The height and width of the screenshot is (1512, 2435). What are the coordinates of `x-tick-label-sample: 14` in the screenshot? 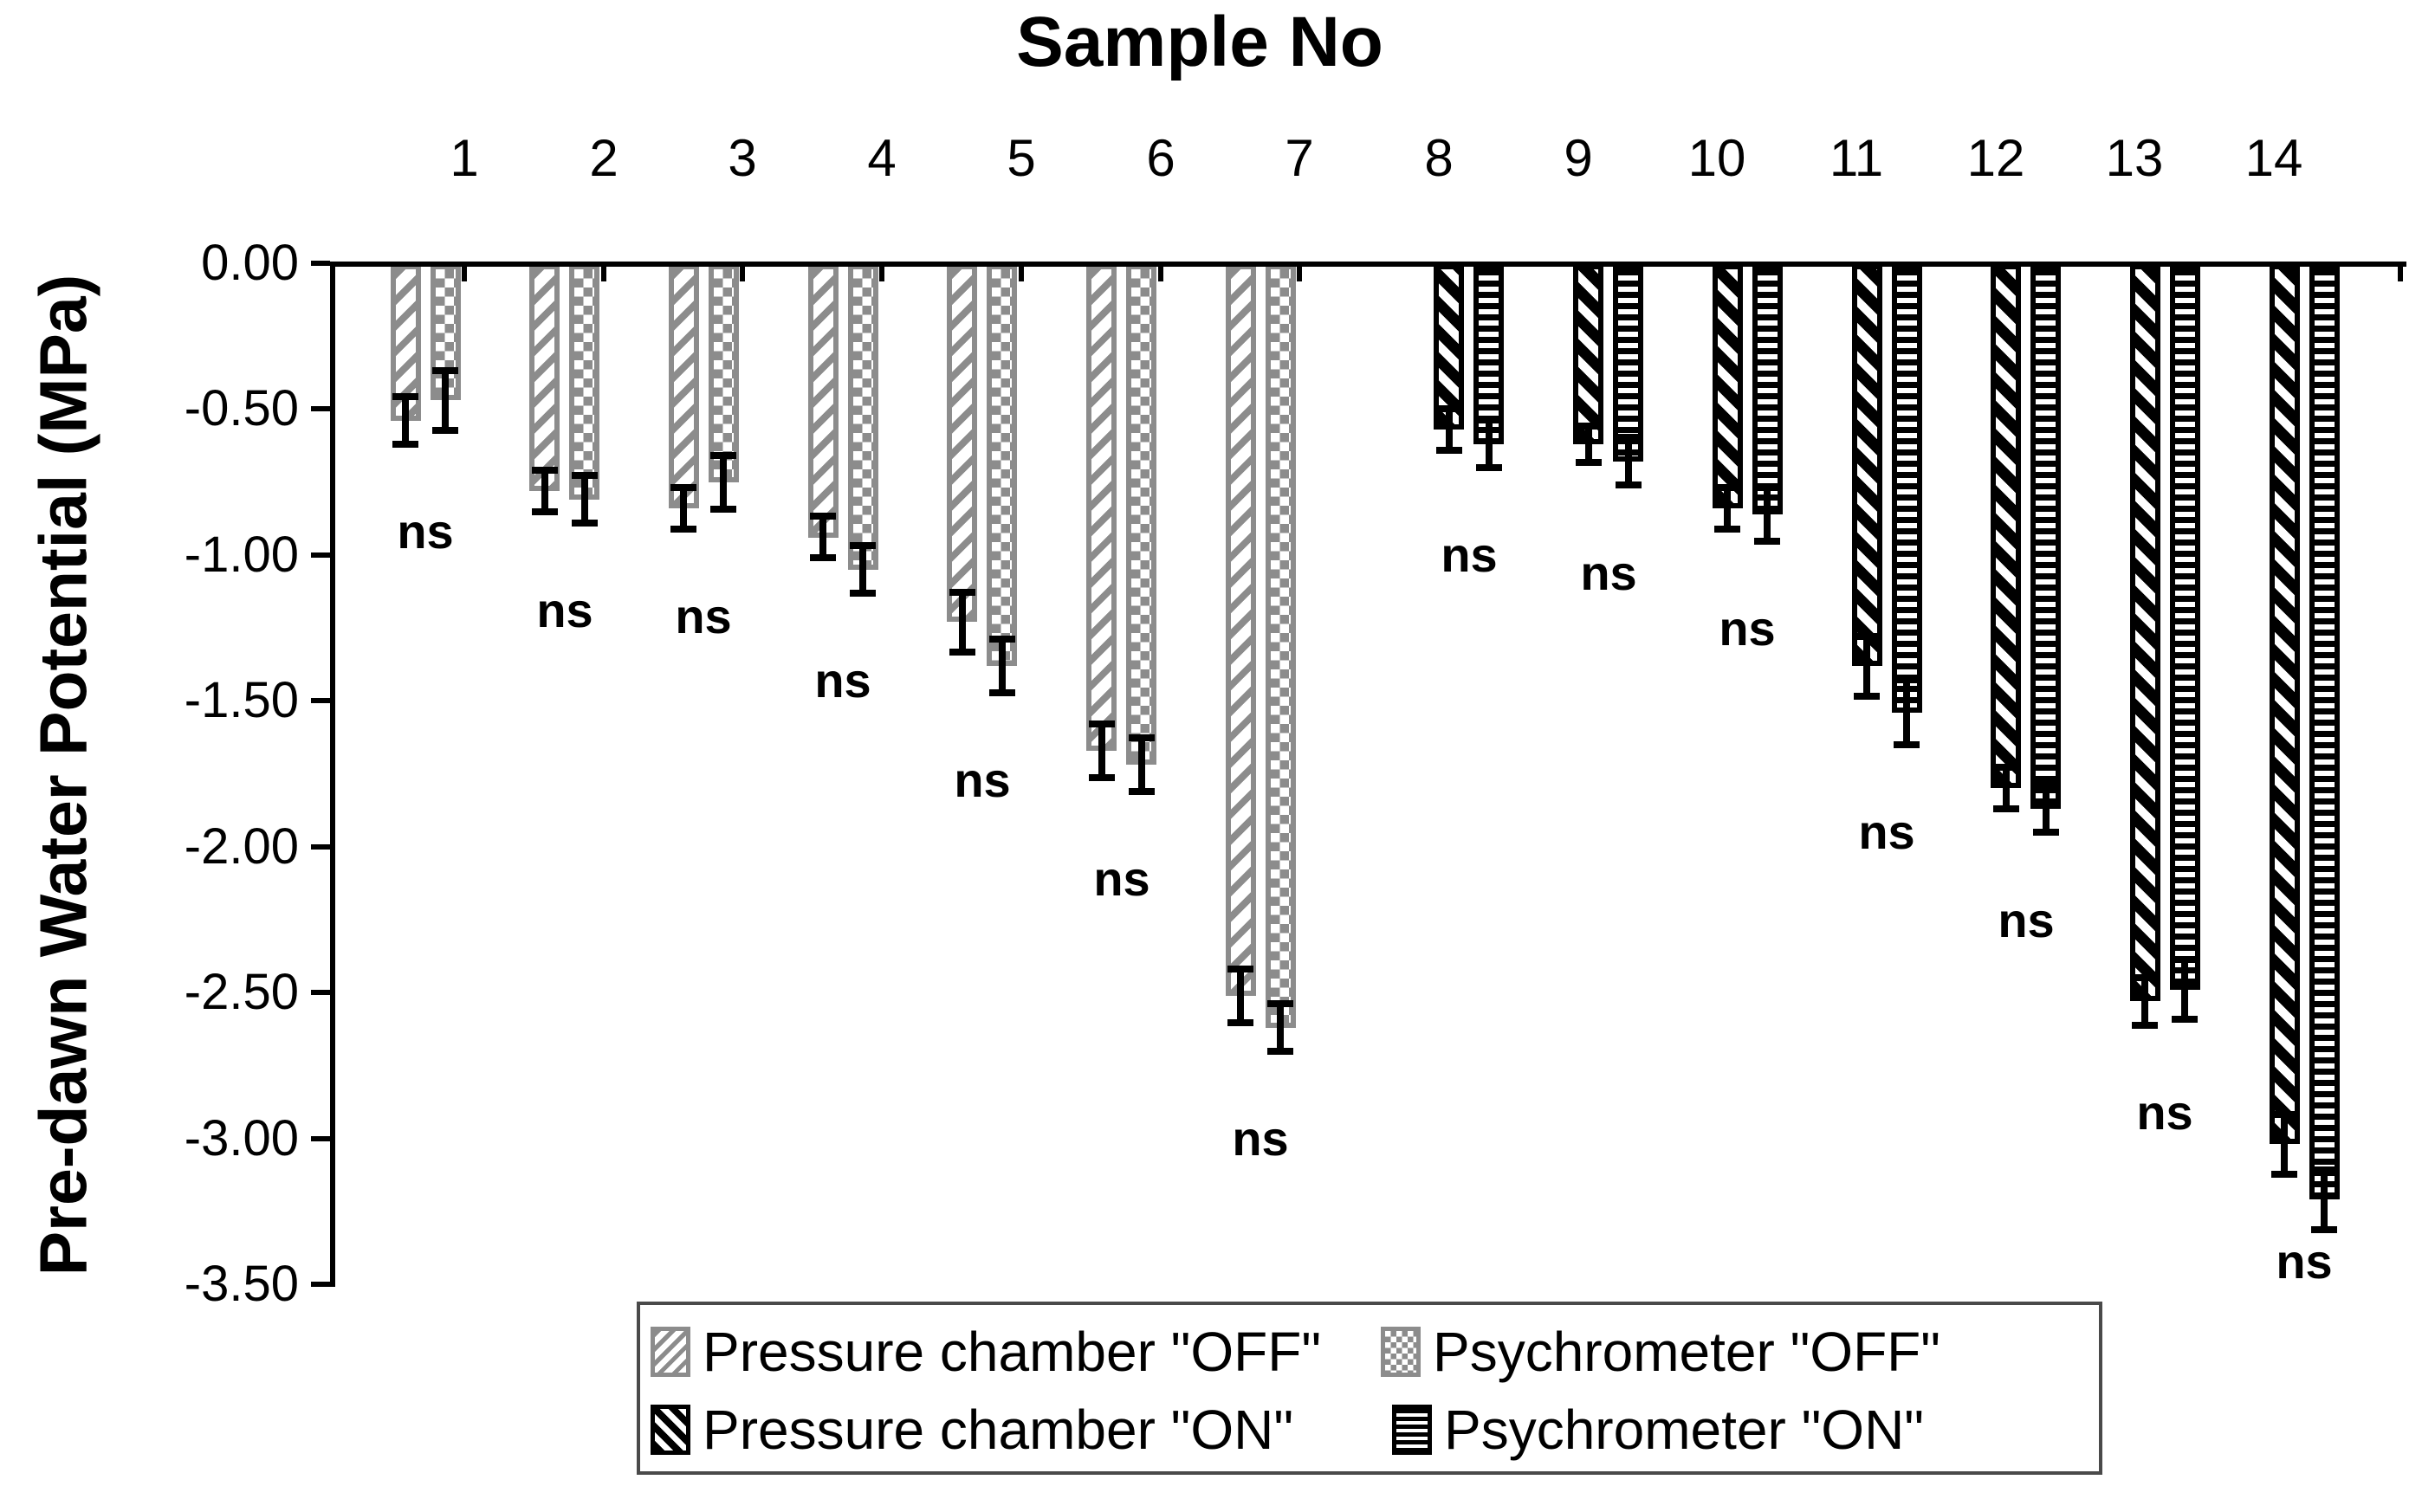 It's located at (2273, 158).